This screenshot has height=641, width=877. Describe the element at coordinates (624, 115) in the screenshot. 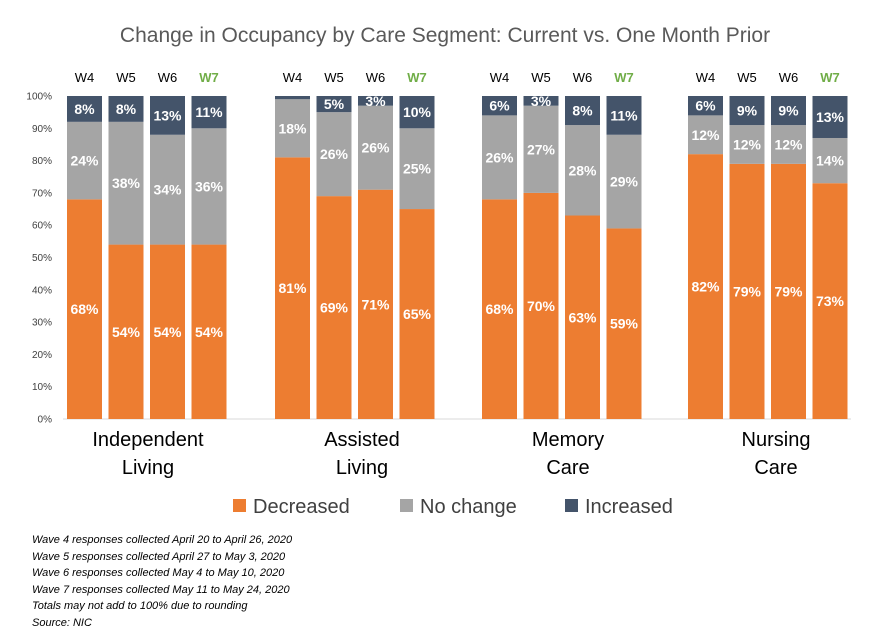

I see `data-label: 11%` at that location.